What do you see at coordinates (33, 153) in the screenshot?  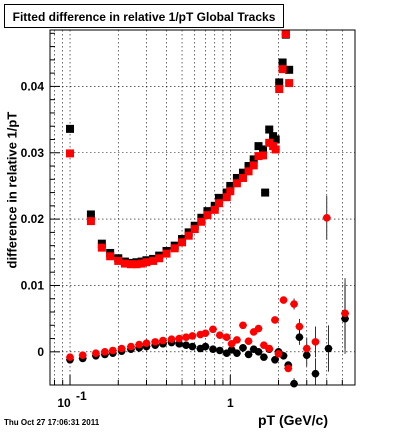 I see `y-tick-label: 0.03` at bounding box center [33, 153].